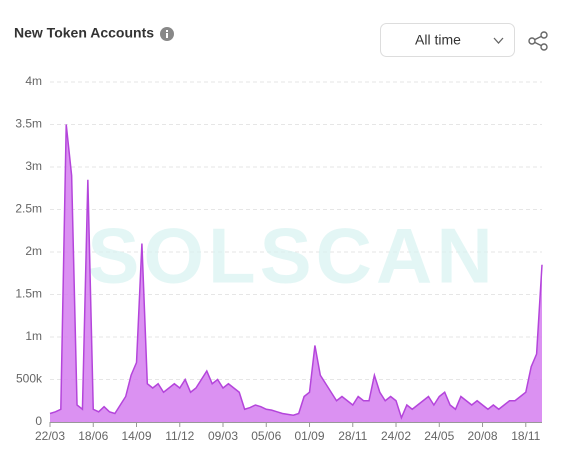 Image resolution: width=576 pixels, height=458 pixels. Describe the element at coordinates (38, 421) in the screenshot. I see `y-tick-label: 0` at that location.